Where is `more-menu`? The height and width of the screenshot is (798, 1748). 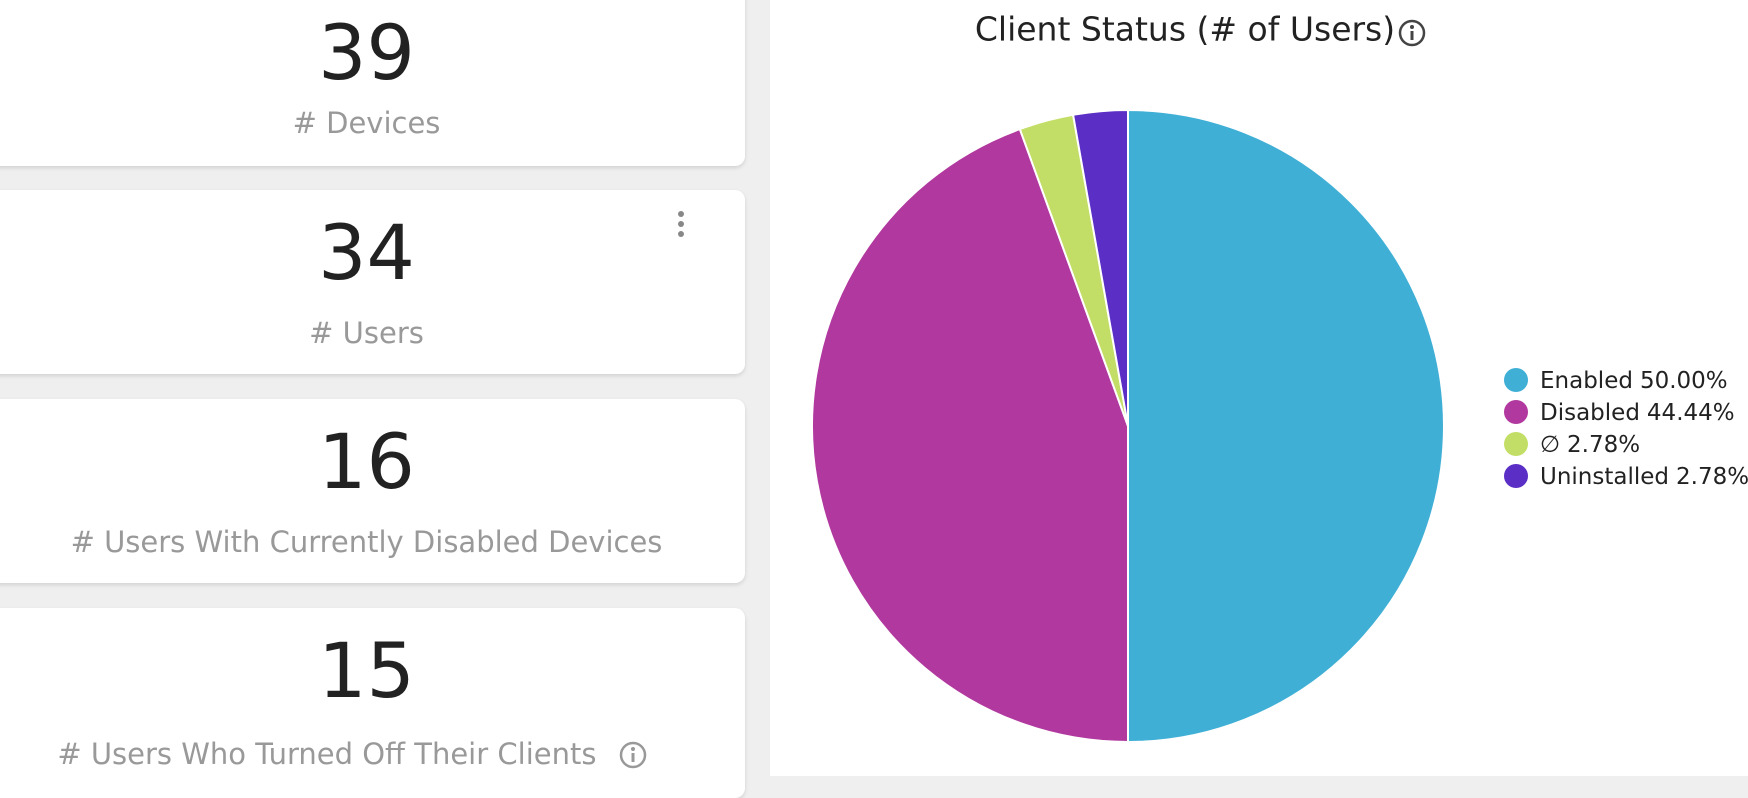
more-menu is located at coordinates (681, 225).